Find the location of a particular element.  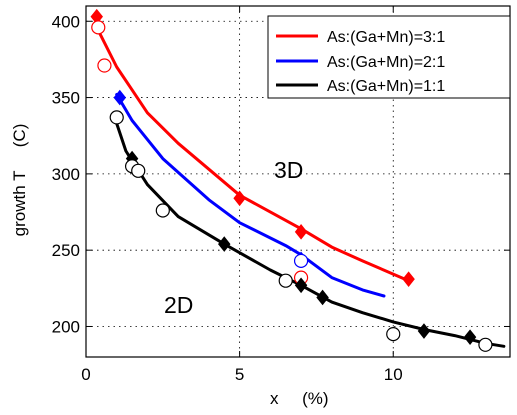

y-tick-label: 350 is located at coordinates (66, 98).